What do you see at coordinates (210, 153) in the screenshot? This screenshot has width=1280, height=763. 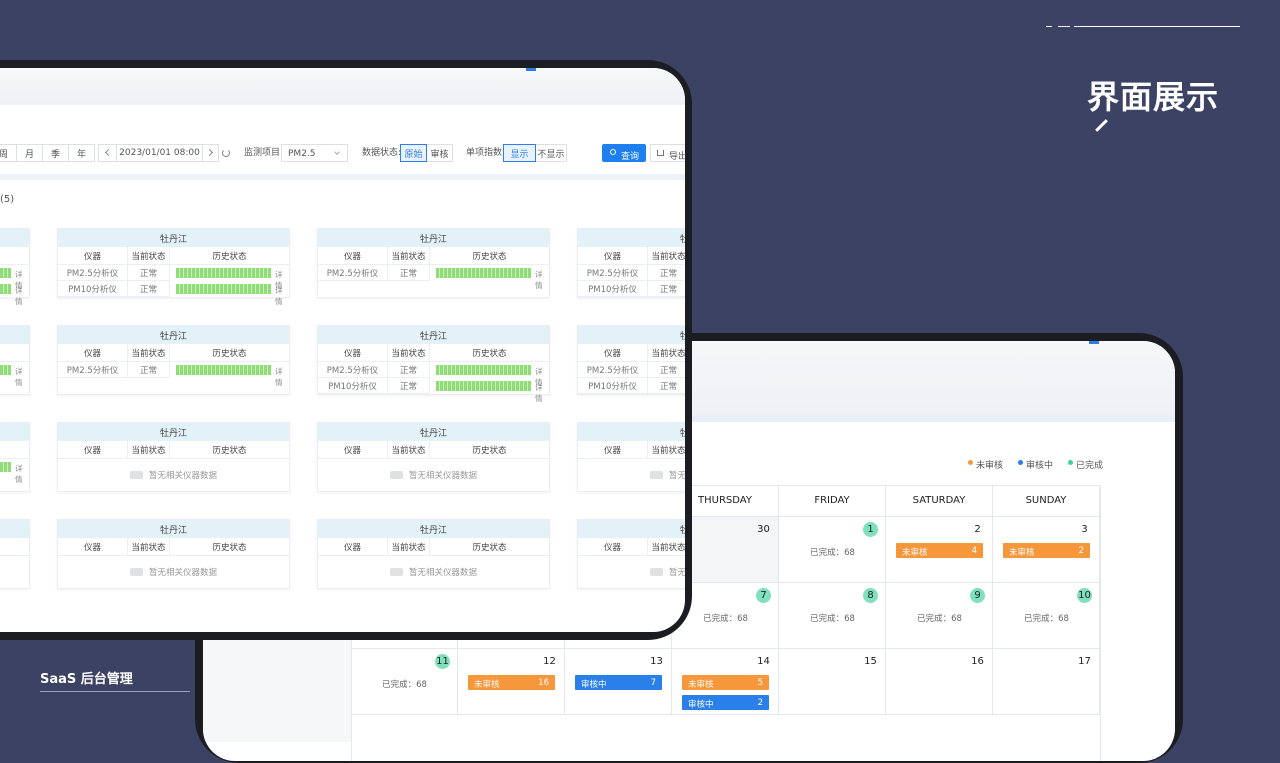 I see `next-button` at bounding box center [210, 153].